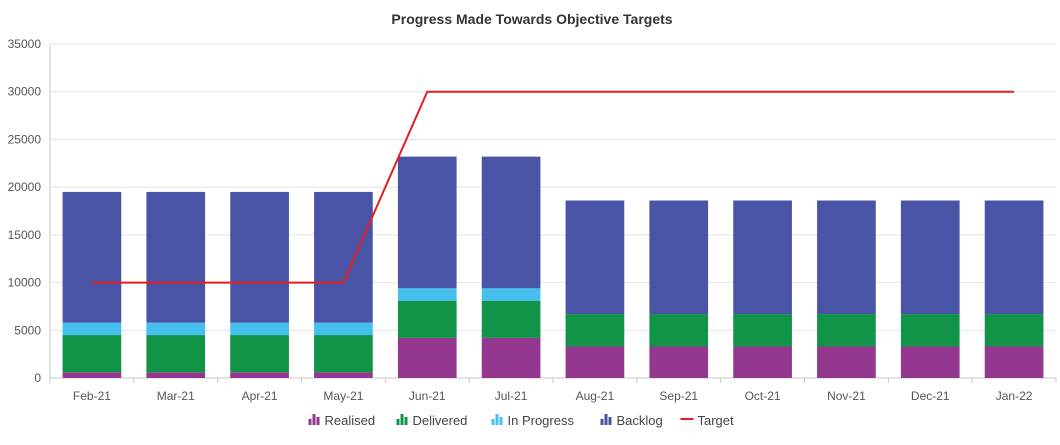 Image resolution: width=1060 pixels, height=445 pixels. I want to click on x-tick-label: Jul-21, so click(511, 396).